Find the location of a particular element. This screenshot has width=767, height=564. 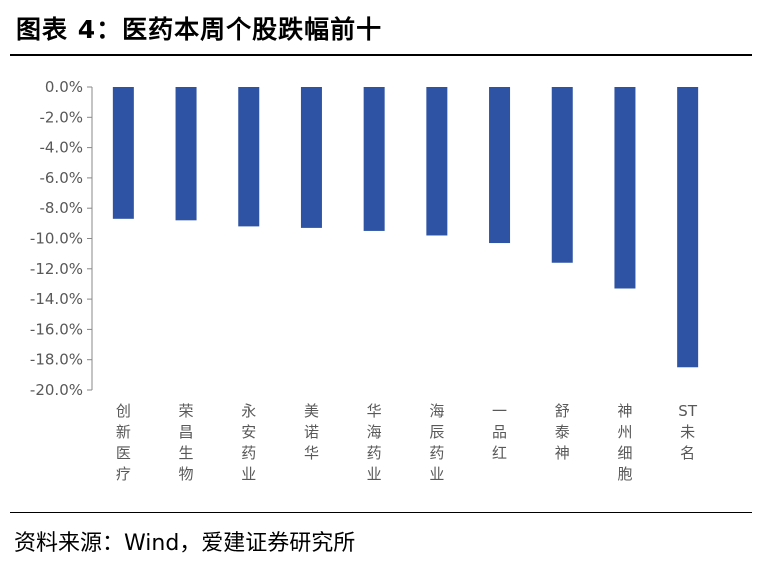

x-tick-label: 美诺华 is located at coordinates (311, 432).